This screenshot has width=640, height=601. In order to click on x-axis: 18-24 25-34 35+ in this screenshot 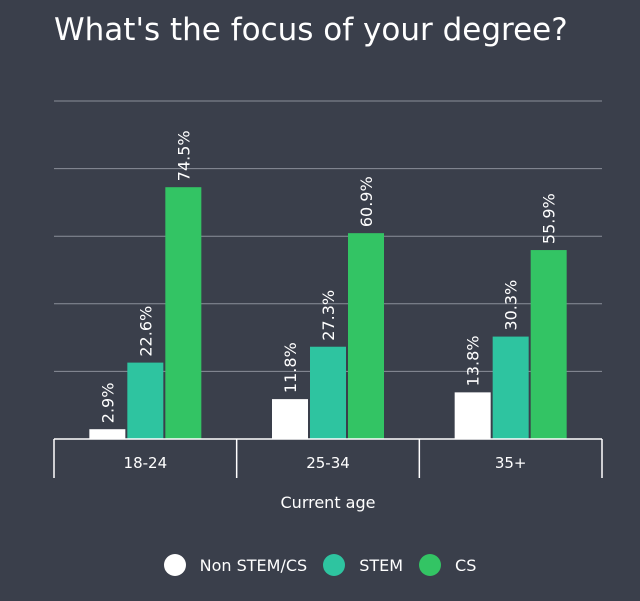, I will do `click(328, 458)`.